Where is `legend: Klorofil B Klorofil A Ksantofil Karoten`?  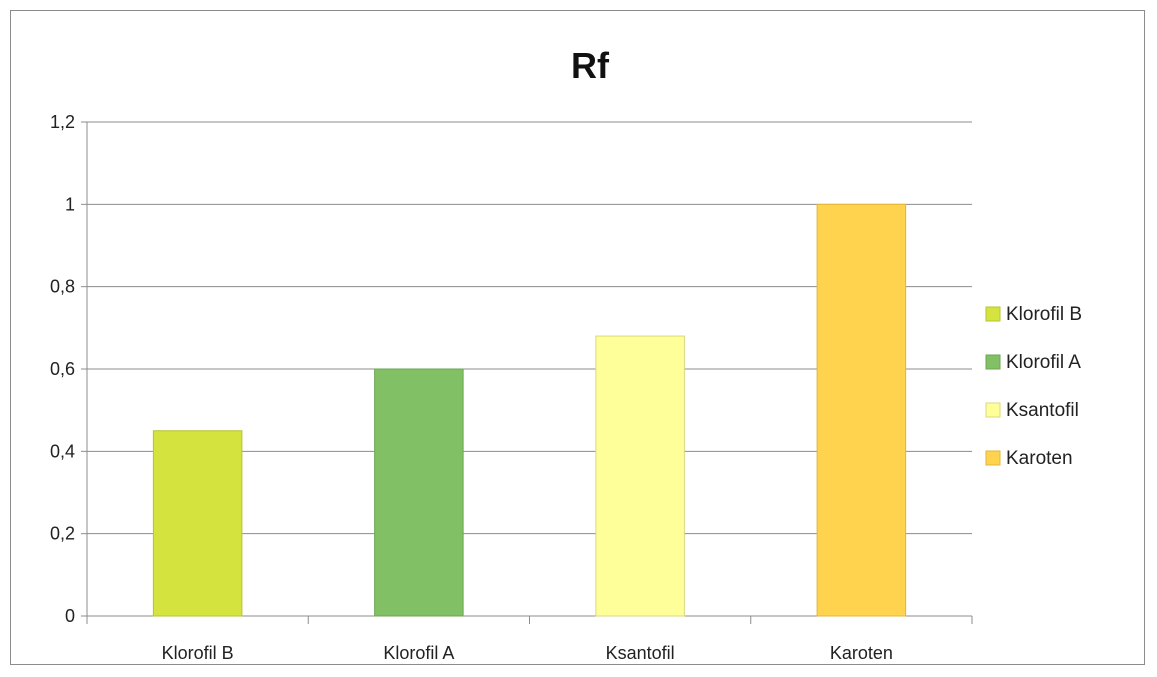 legend: Klorofil B Klorofil A Ksantofil Karoten is located at coordinates (1033, 386).